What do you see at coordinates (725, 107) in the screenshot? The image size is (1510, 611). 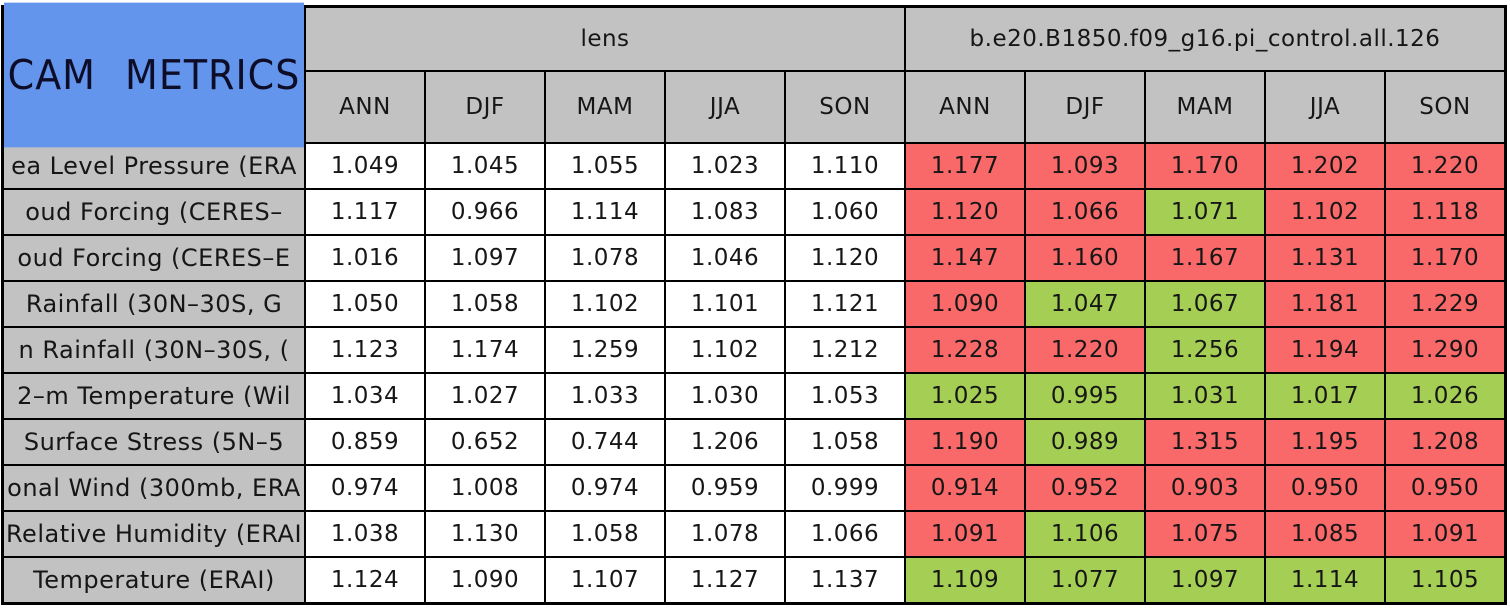 I see `season-header-lens-jja: JJA` at bounding box center [725, 107].